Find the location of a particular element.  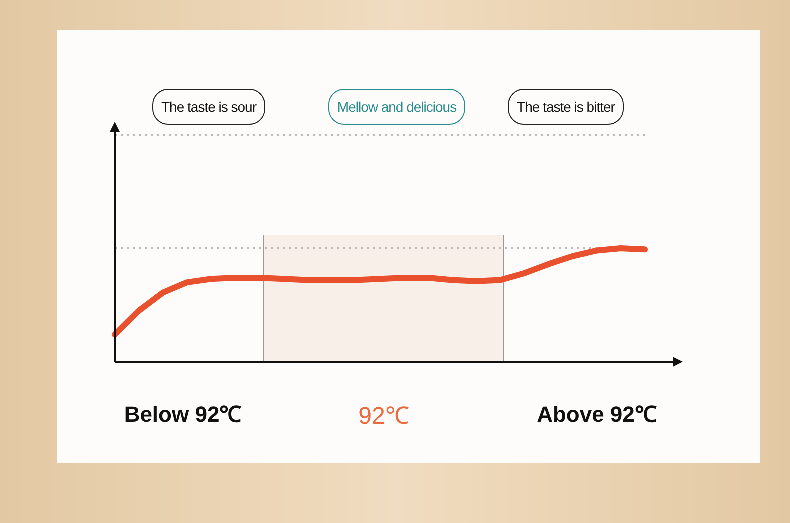

text: Mellow and delicious is located at coordinates (397, 107).